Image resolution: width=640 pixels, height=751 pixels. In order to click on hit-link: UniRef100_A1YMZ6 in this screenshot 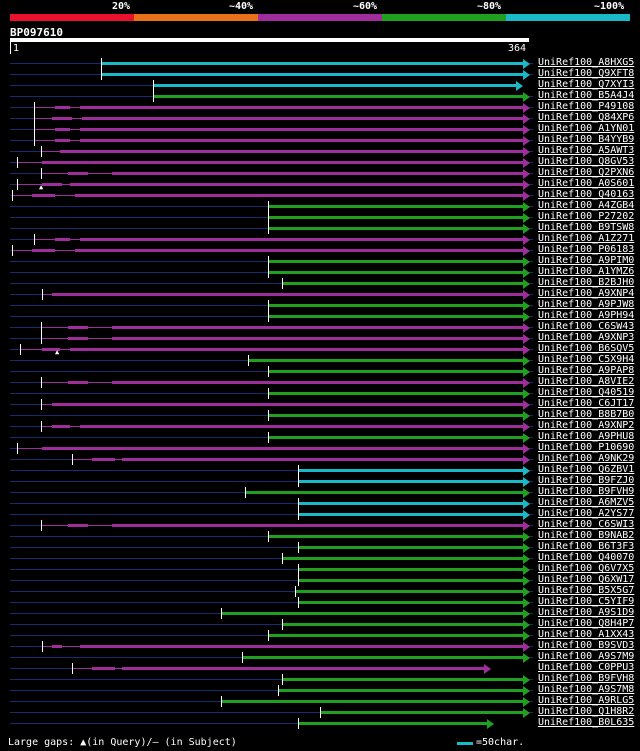, I will do `click(586, 271)`.